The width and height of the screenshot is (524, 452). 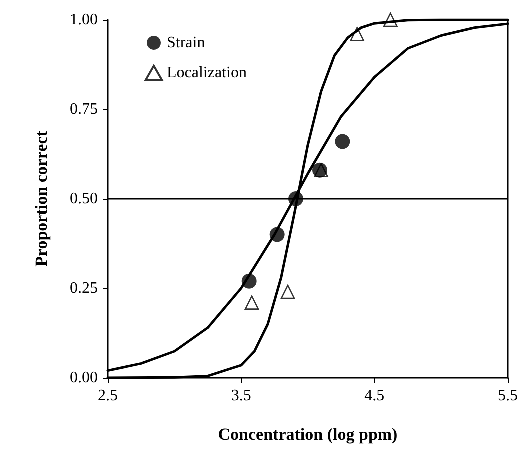 What do you see at coordinates (308, 434) in the screenshot?
I see `x-axis-title: Concentration (log ppm)` at bounding box center [308, 434].